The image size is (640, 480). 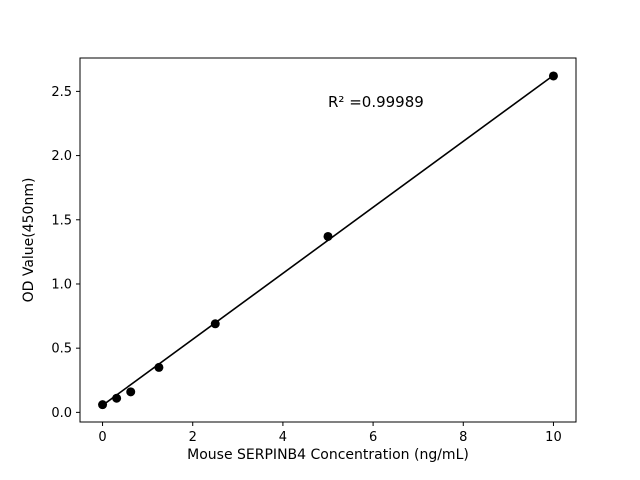 I want to click on y-tick-label: 1.0, so click(x=61, y=284).